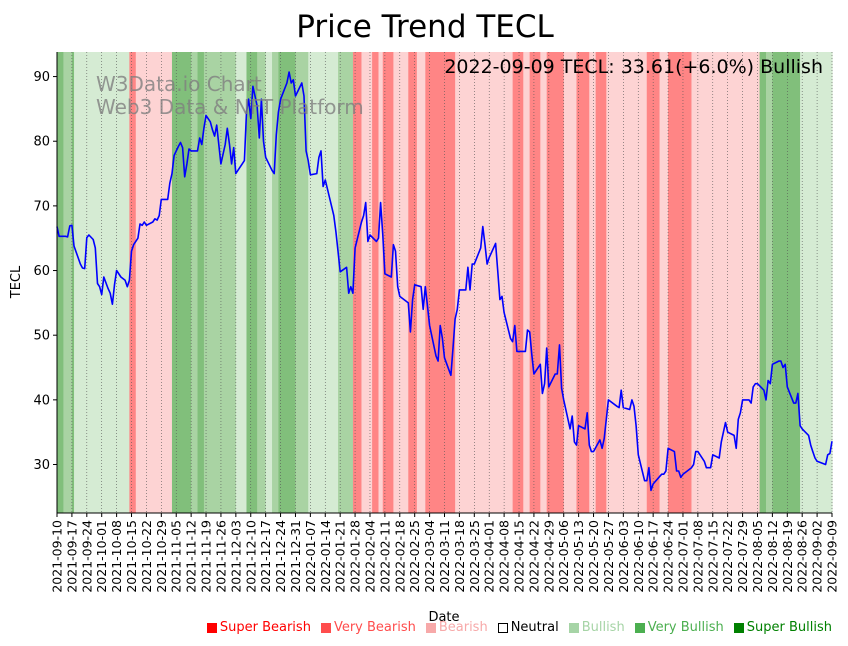  What do you see at coordinates (425, 27) in the screenshot?
I see `chart-title: Price Trend TECL` at bounding box center [425, 27].